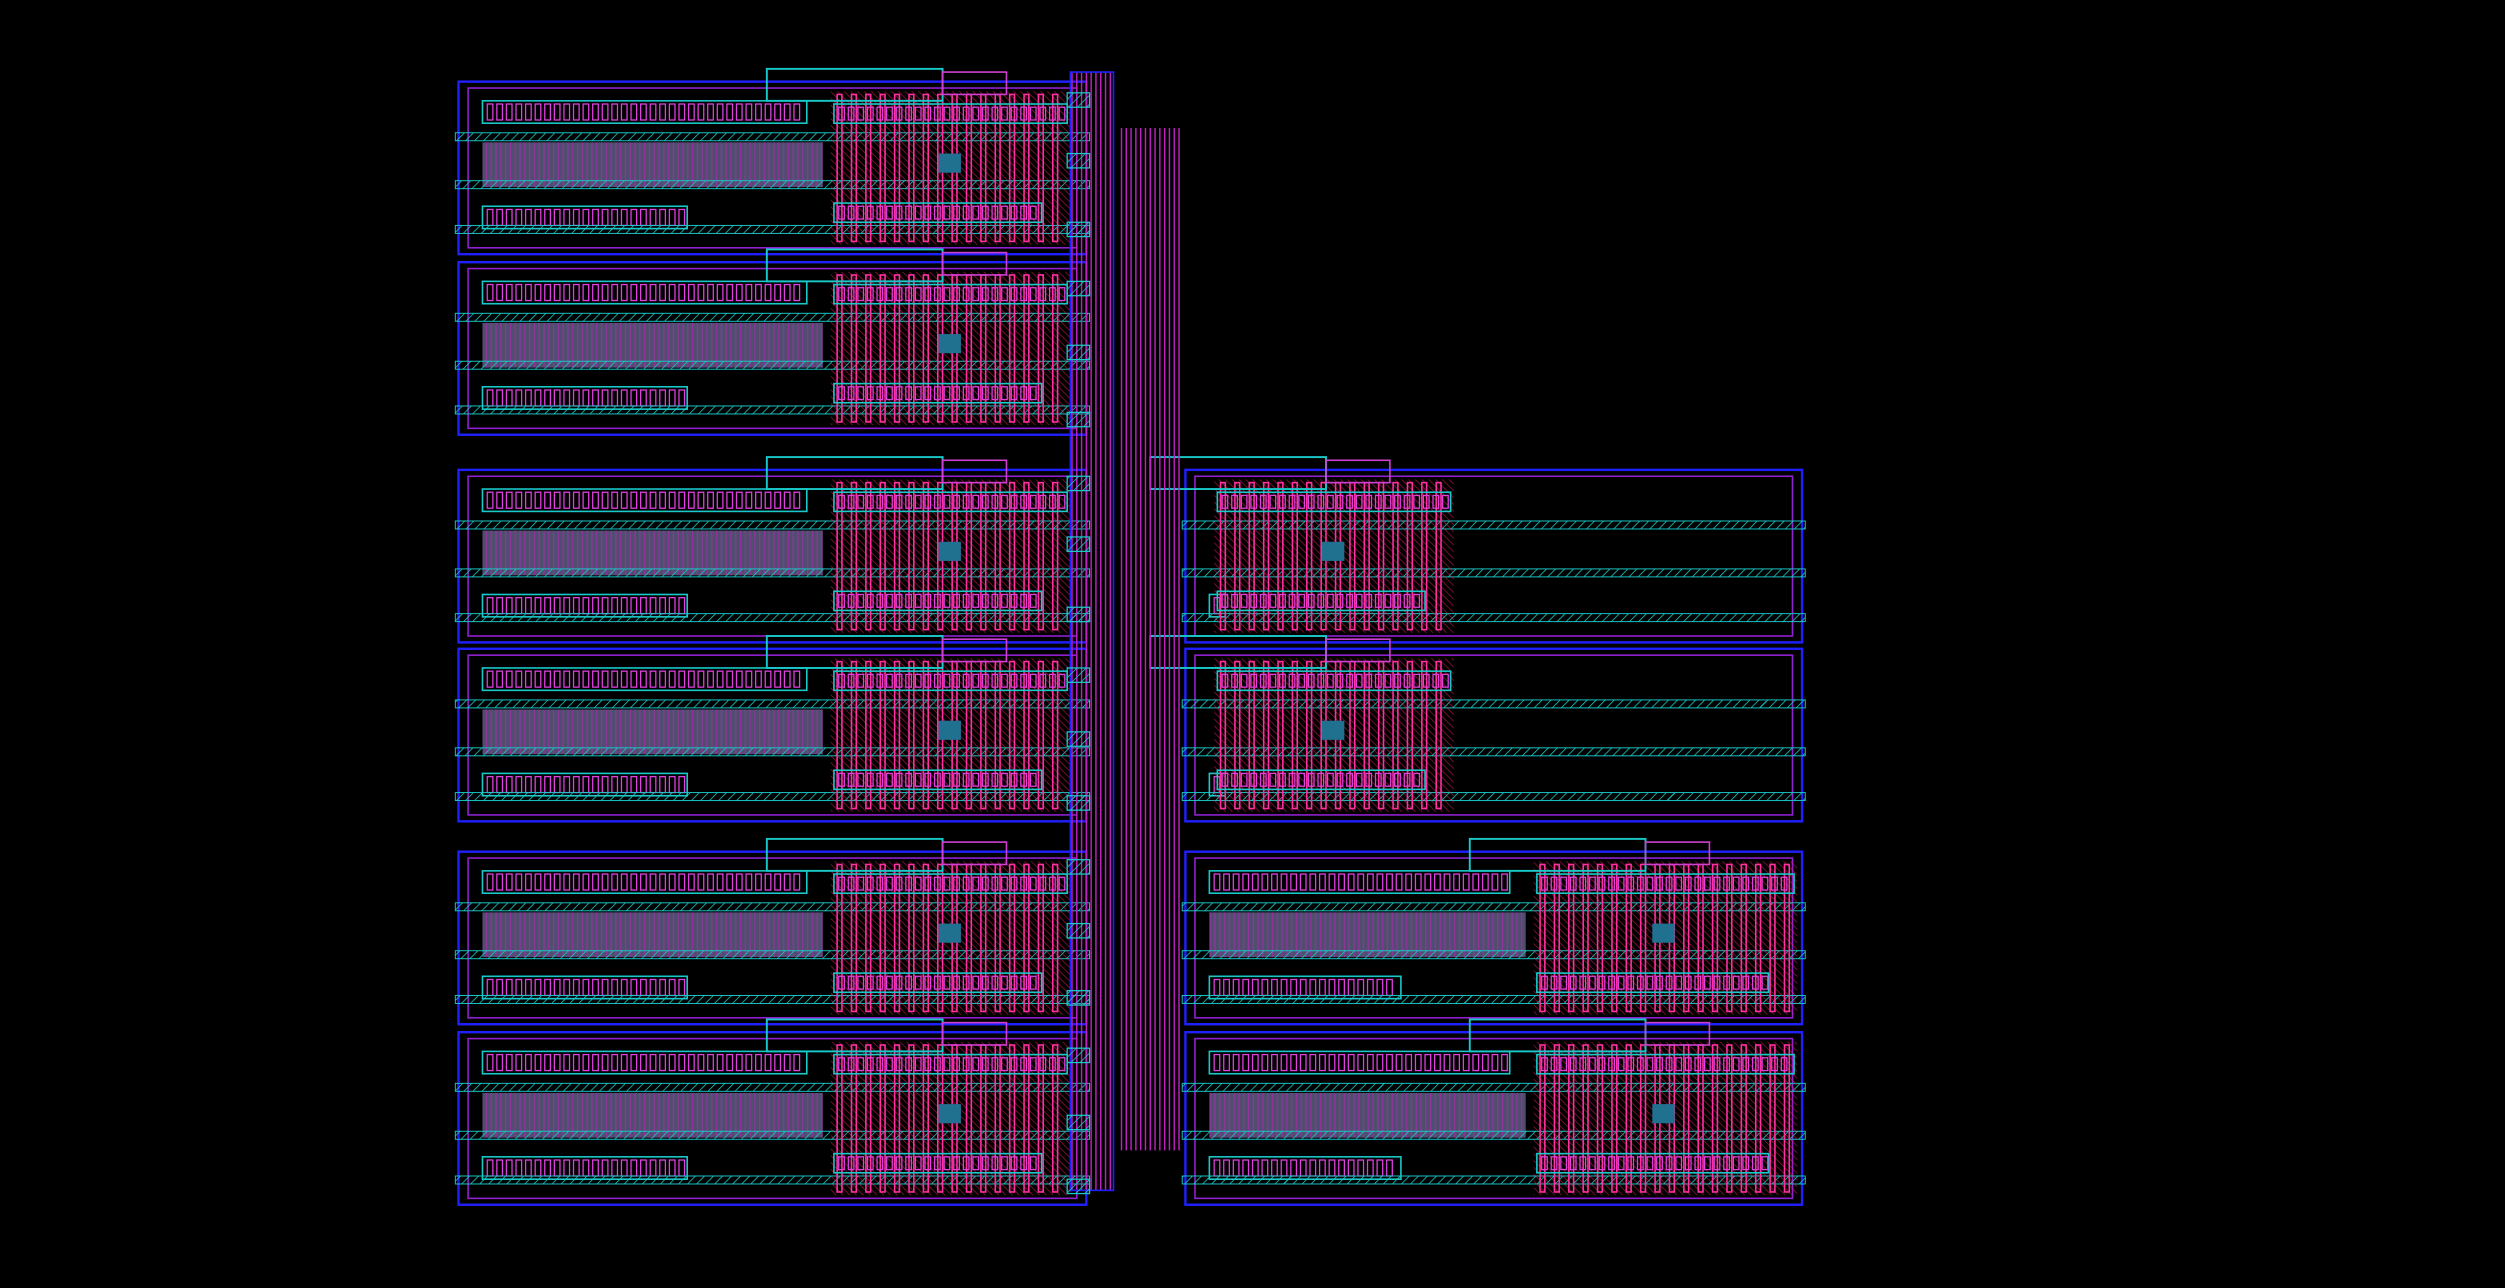  I want to click on gate-hatch, so click(652, 553).